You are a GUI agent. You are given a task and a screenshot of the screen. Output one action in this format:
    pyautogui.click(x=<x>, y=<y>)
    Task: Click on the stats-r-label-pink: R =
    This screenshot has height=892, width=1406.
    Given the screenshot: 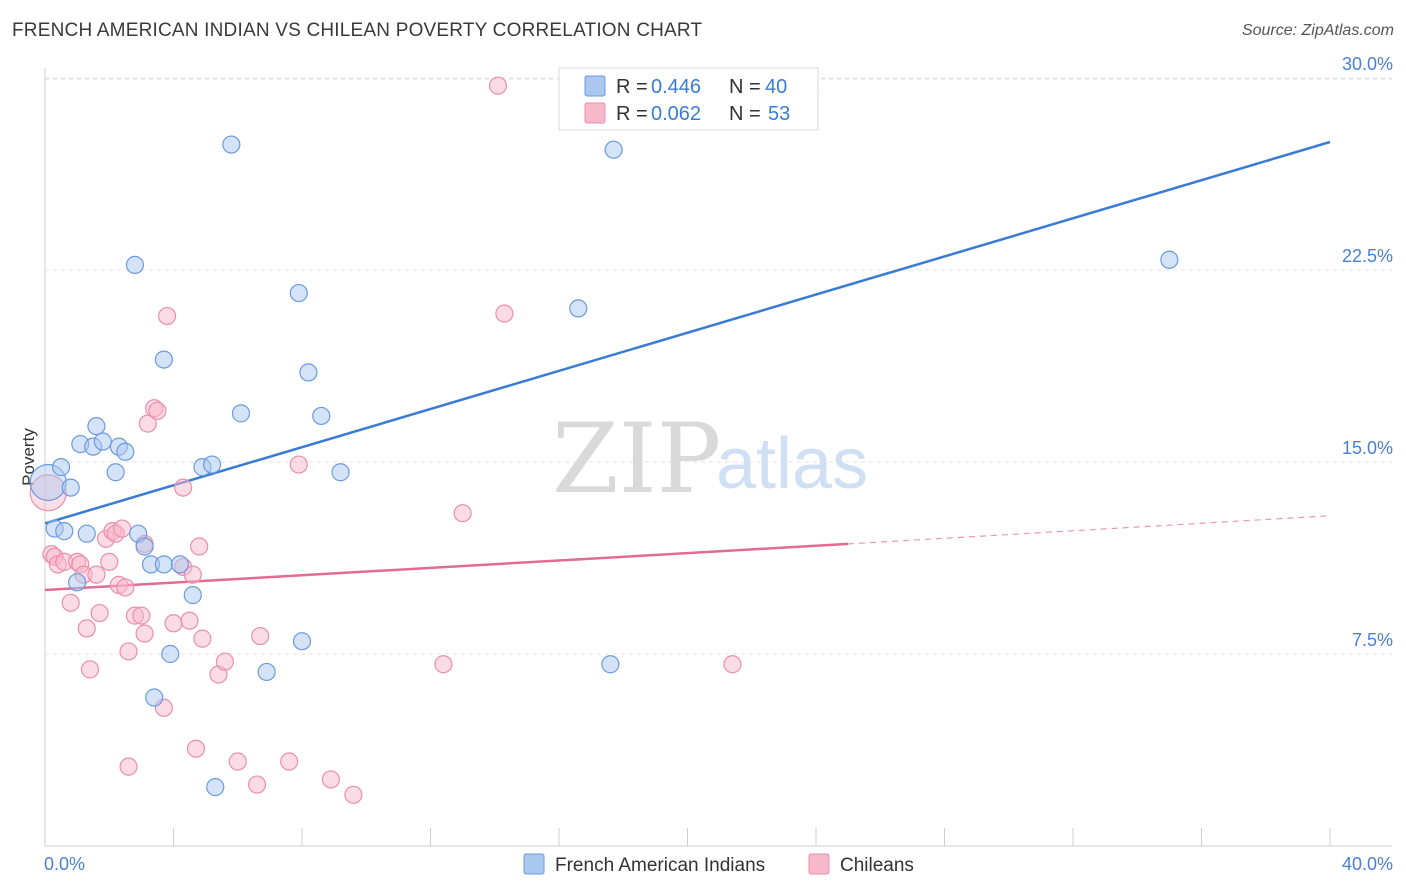 What is the action you would take?
    pyautogui.click(x=632, y=114)
    